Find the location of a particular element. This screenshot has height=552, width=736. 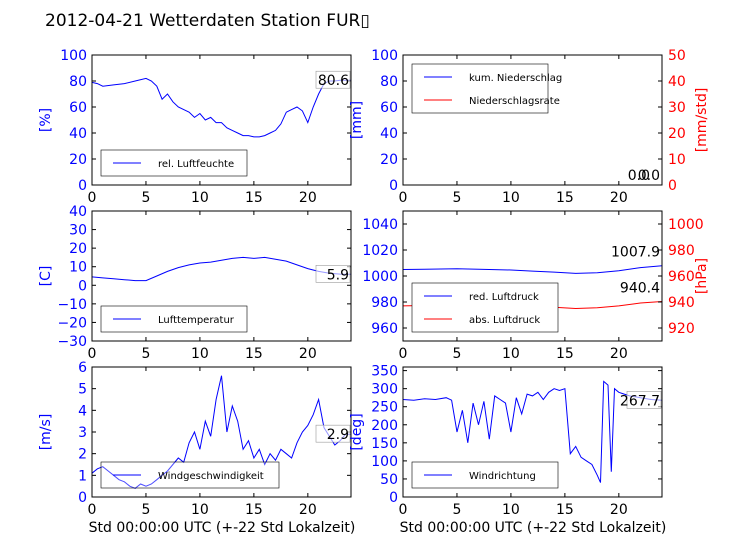

value-label: 1007.9 is located at coordinates (635, 253).